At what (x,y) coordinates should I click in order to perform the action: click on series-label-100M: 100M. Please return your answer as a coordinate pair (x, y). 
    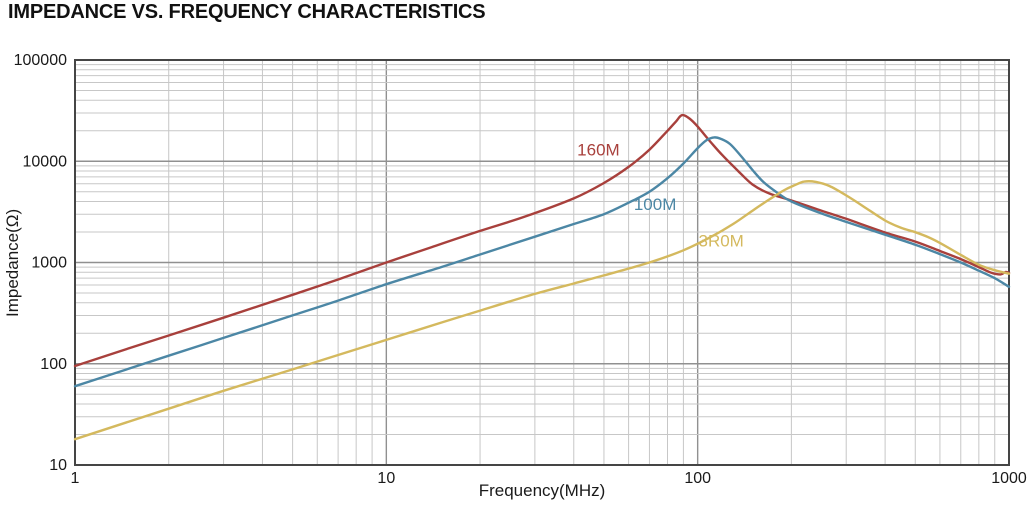
    Looking at the image, I should click on (655, 204).